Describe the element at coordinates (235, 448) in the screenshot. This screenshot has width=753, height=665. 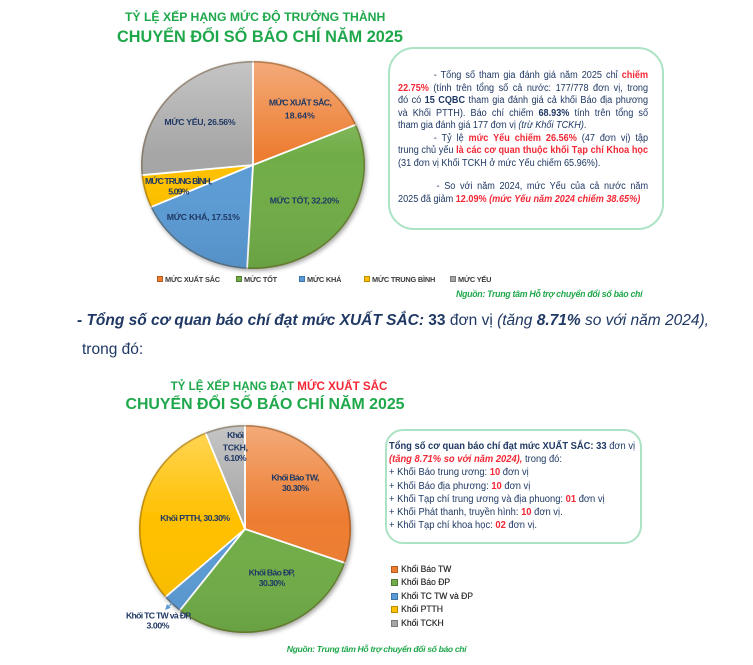
I see `svg-text: TCKH,` at that location.